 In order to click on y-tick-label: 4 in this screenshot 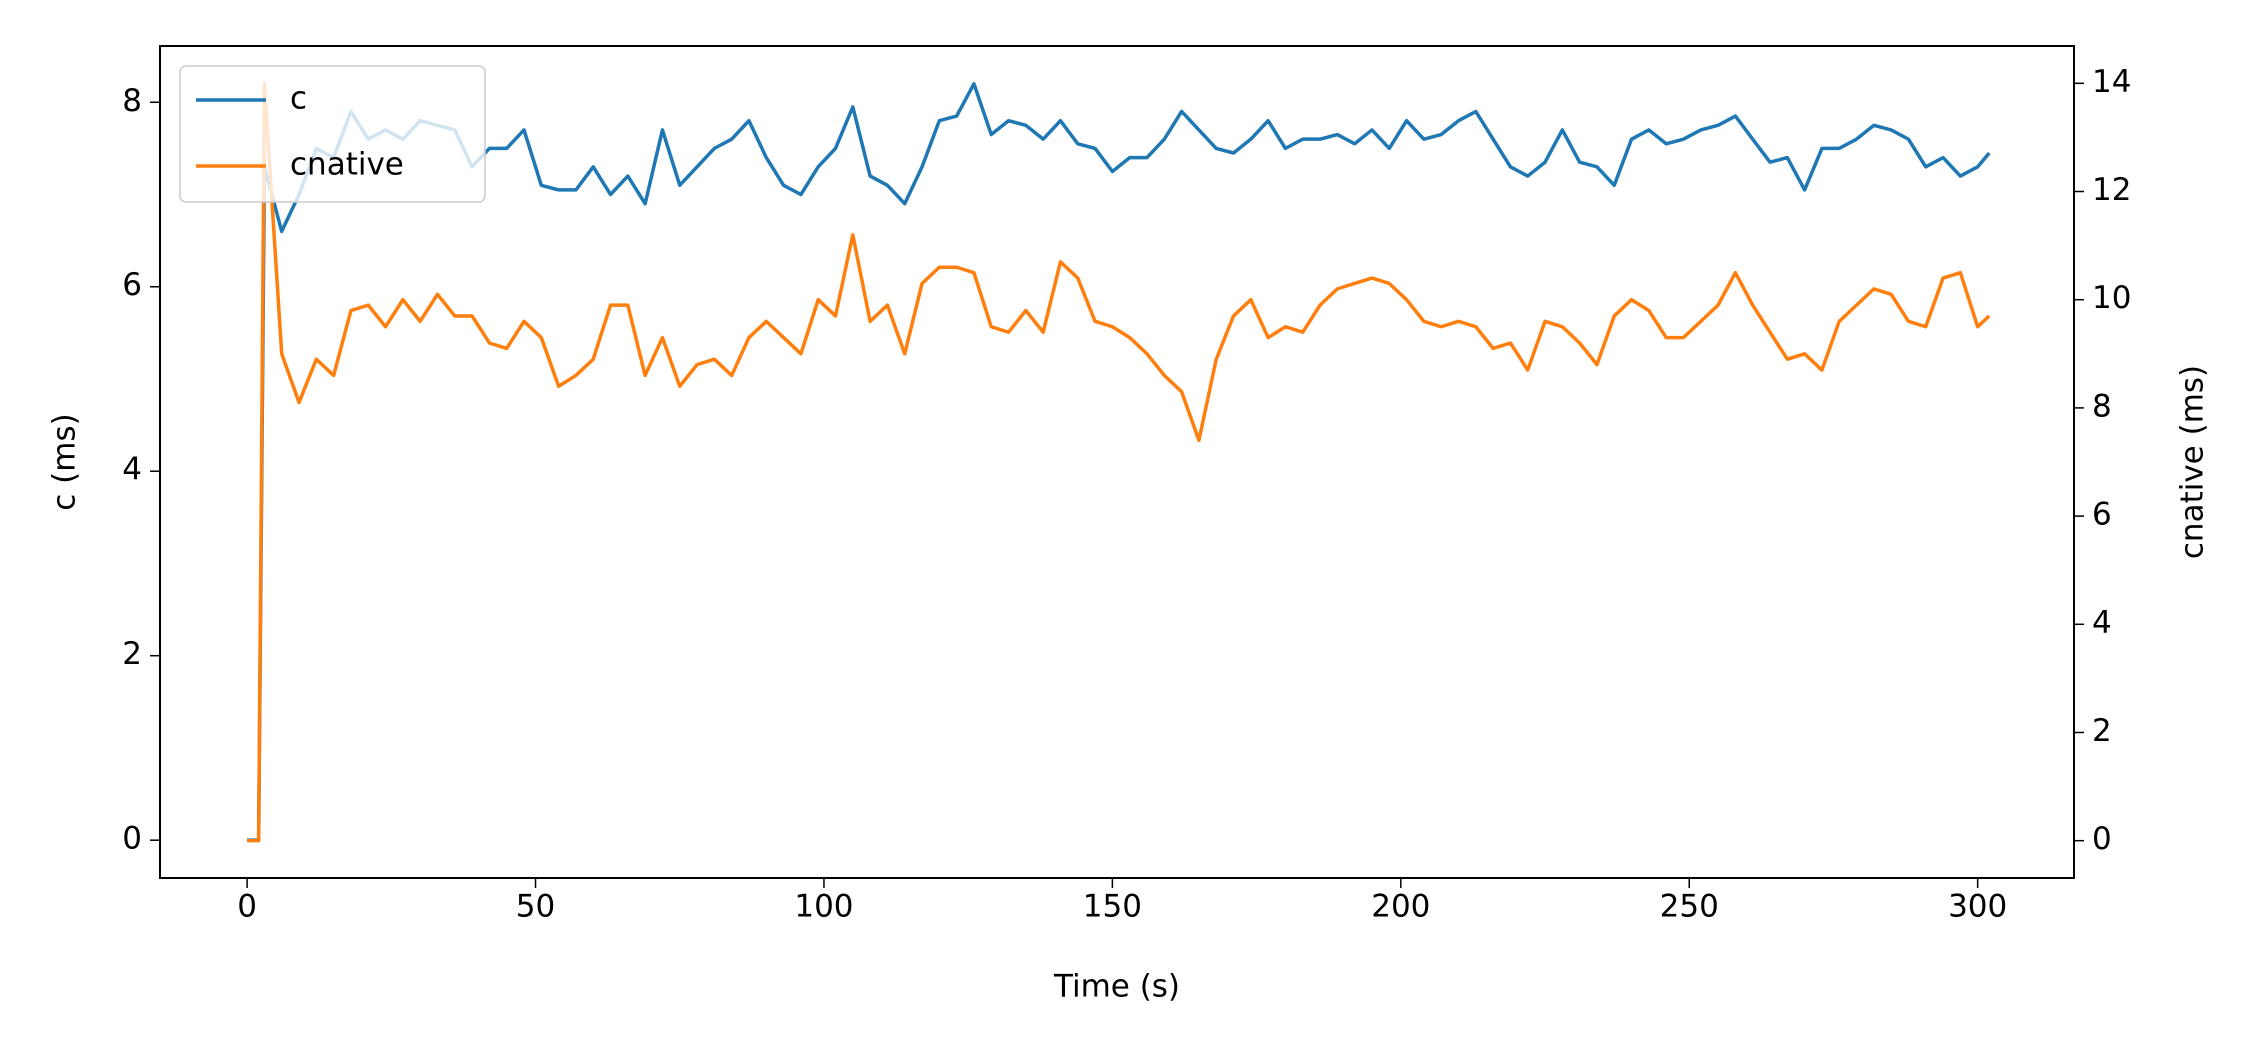, I will do `click(132, 470)`.